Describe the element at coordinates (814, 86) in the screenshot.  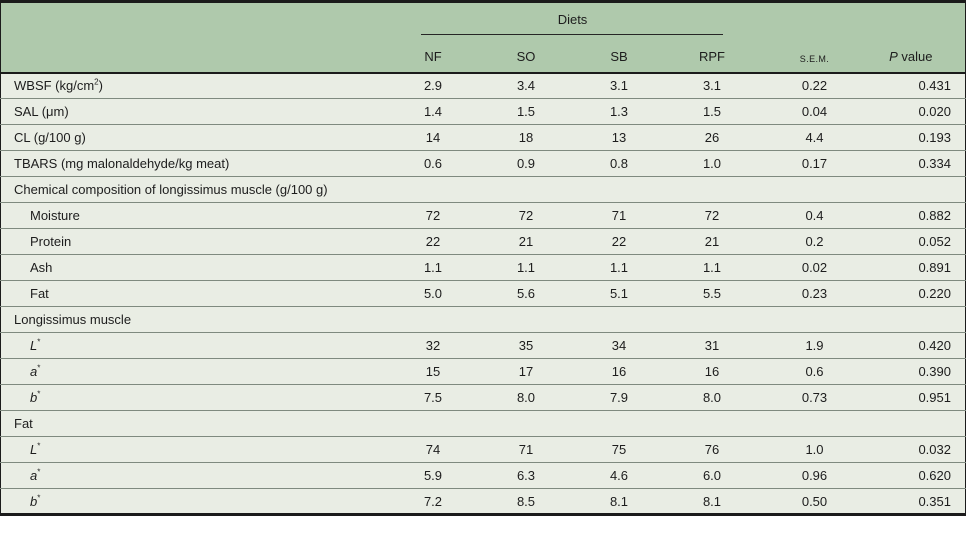
I see `sem-cell: 0.22` at that location.